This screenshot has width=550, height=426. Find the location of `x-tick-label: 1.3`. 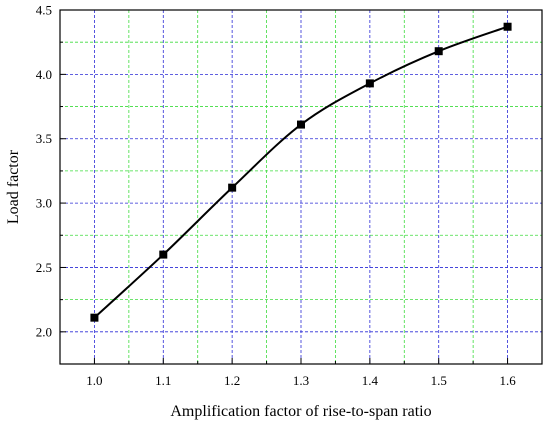

x-tick-label: 1.3 is located at coordinates (301, 380).